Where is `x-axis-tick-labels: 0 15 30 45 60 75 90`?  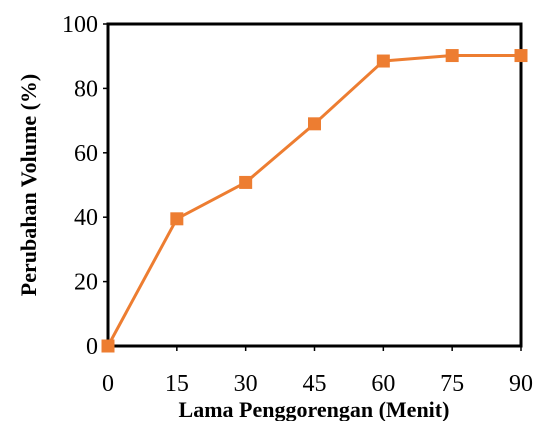
x-axis-tick-labels: 0 15 30 45 60 75 90 is located at coordinates (317, 371).